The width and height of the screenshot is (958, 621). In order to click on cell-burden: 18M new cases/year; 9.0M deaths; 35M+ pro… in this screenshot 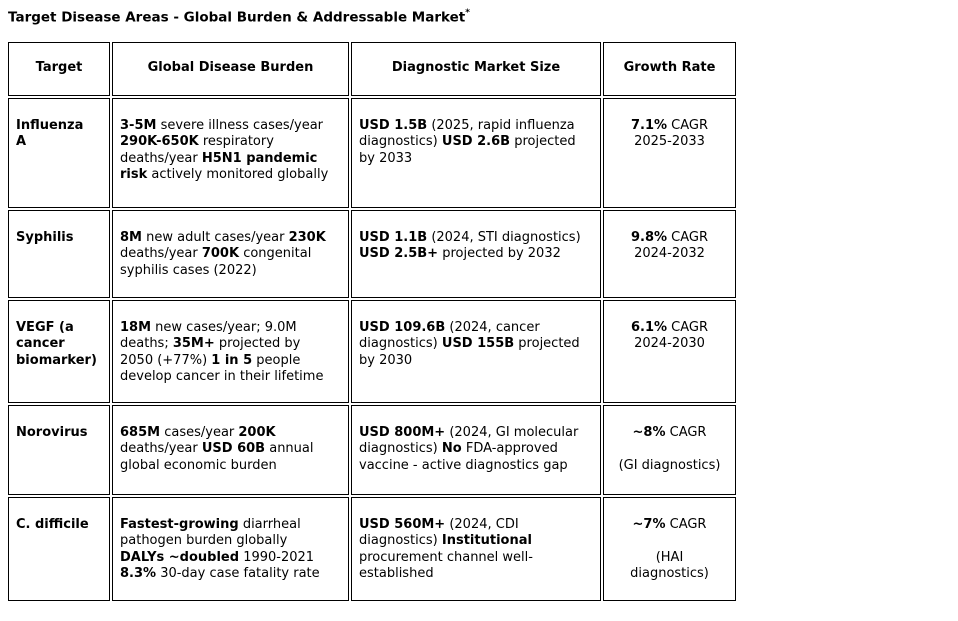, I will do `click(230, 351)`.